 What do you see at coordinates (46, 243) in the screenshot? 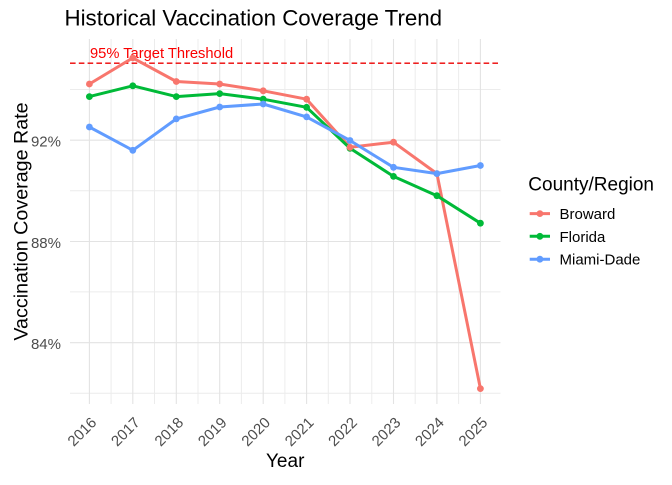
I see `svg-text: 88%` at bounding box center [46, 243].